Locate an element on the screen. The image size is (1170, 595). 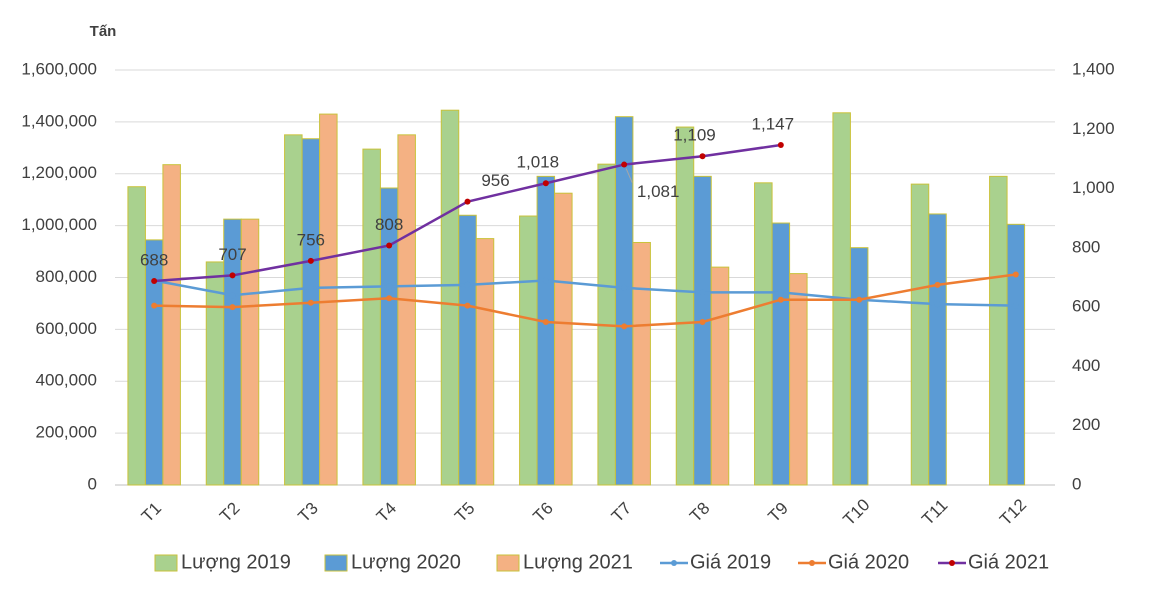
data-label: 688 is located at coordinates (154, 260).